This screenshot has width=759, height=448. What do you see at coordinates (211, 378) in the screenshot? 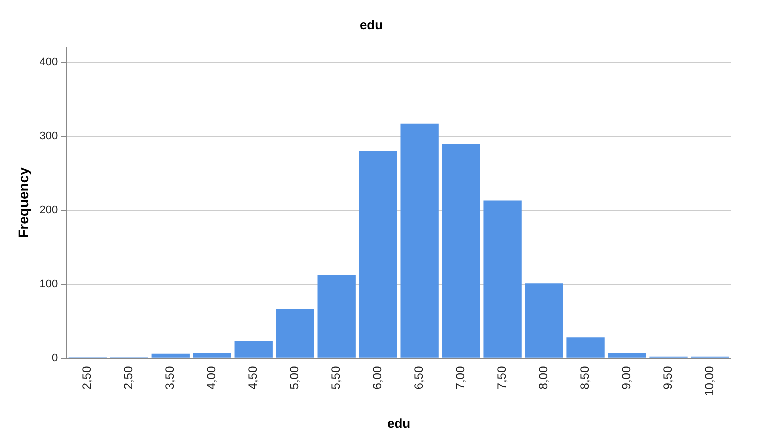
I see `x-tick-label: 4,00` at bounding box center [211, 378].